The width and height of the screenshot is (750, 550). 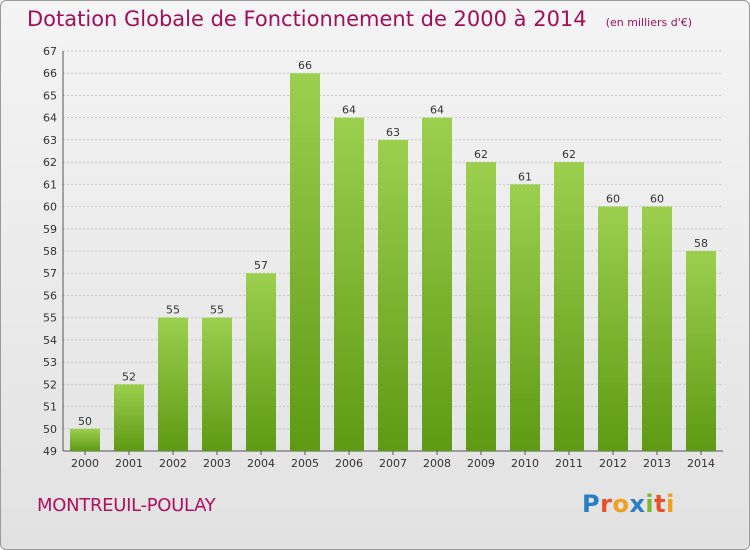 I want to click on y-tick-label: 52, so click(x=50, y=384).